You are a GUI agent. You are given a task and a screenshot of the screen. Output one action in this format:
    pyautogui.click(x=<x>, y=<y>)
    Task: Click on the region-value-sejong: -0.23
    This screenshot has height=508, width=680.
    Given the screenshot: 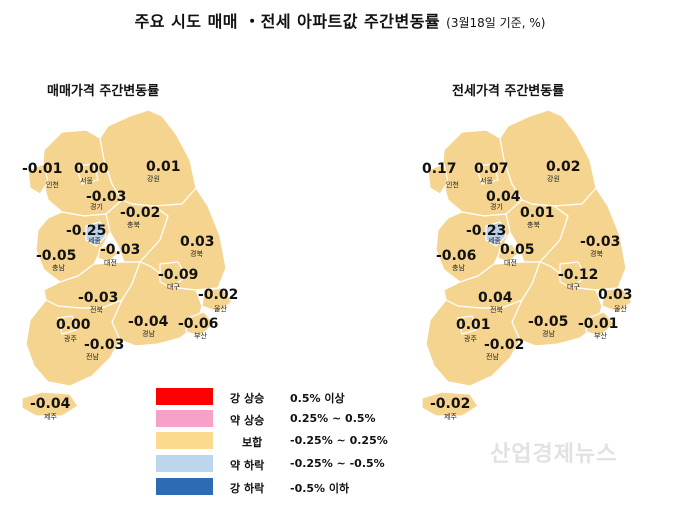 What is the action you would take?
    pyautogui.click(x=486, y=231)
    